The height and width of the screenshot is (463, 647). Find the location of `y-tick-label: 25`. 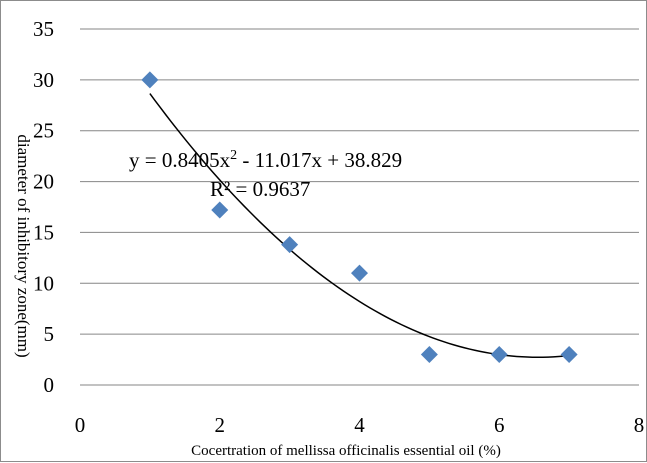

y-tick-label: 25 is located at coordinates (43, 131).